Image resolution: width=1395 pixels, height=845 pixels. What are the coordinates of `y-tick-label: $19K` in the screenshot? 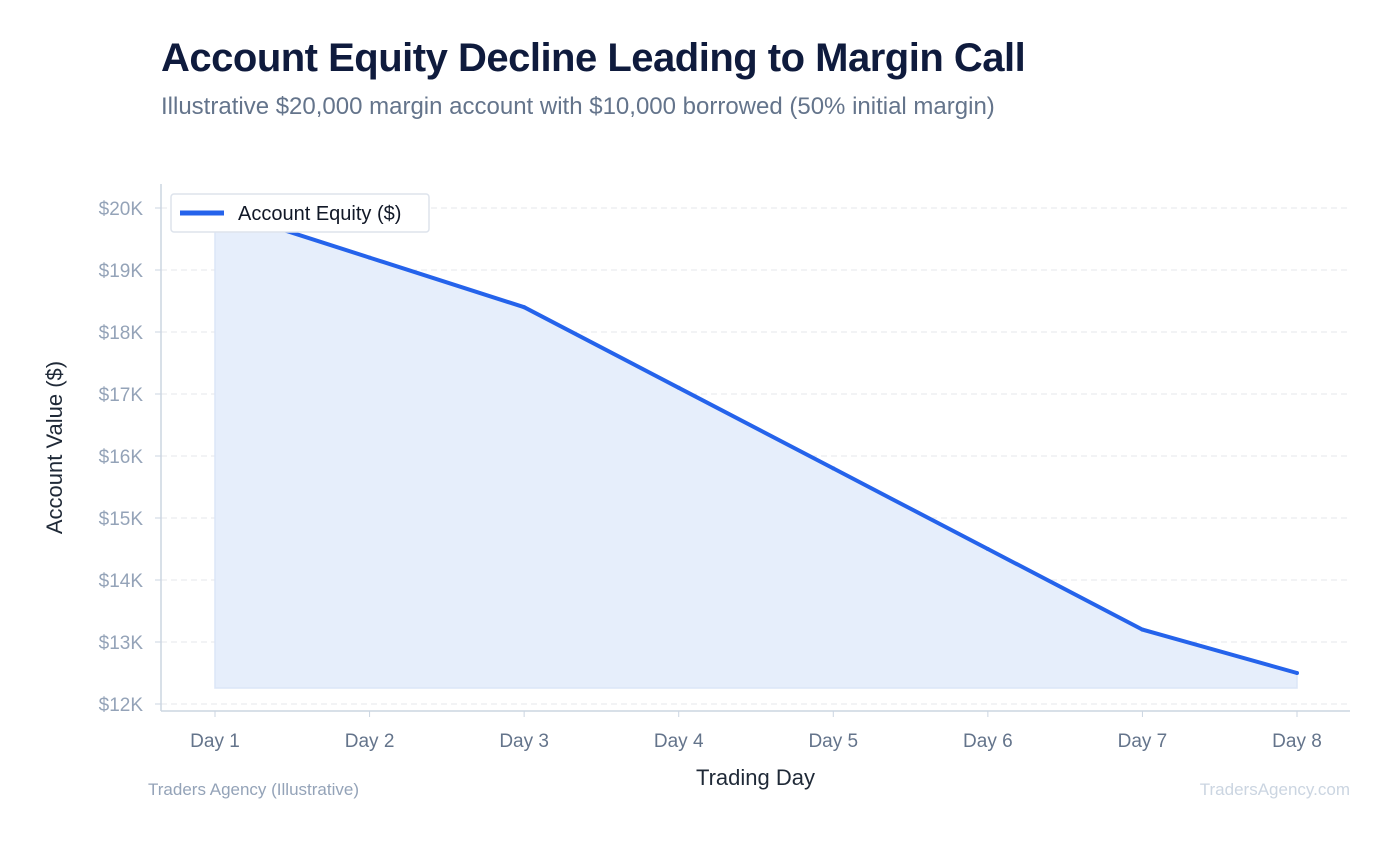 It's located at (121, 271).